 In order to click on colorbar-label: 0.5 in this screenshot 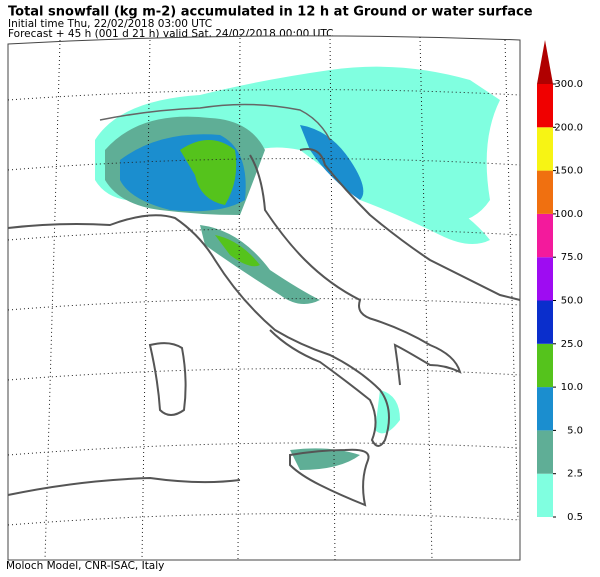, I will do `click(575, 517)`.